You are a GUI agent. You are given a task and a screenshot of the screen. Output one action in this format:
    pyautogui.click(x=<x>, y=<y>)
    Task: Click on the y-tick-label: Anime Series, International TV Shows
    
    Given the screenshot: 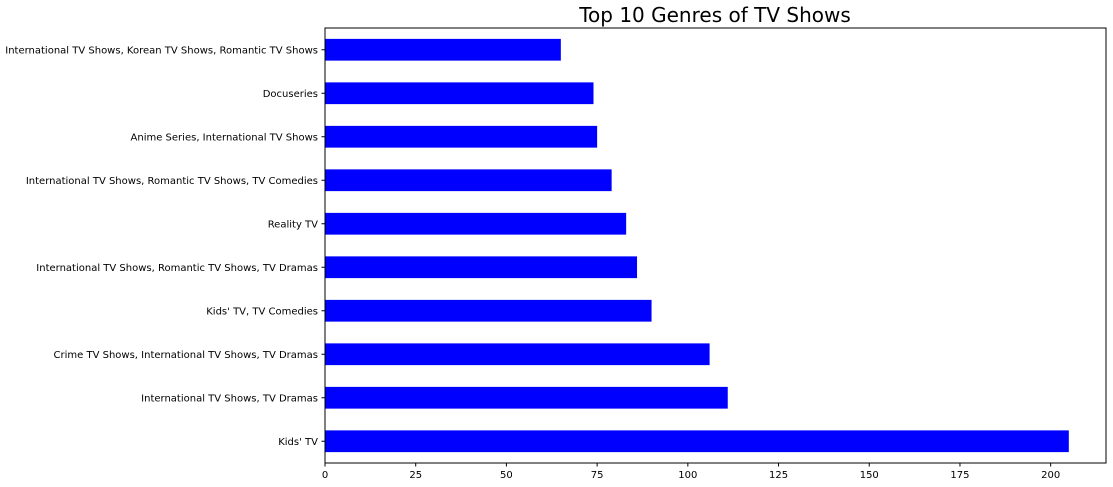 What is the action you would take?
    pyautogui.click(x=224, y=137)
    